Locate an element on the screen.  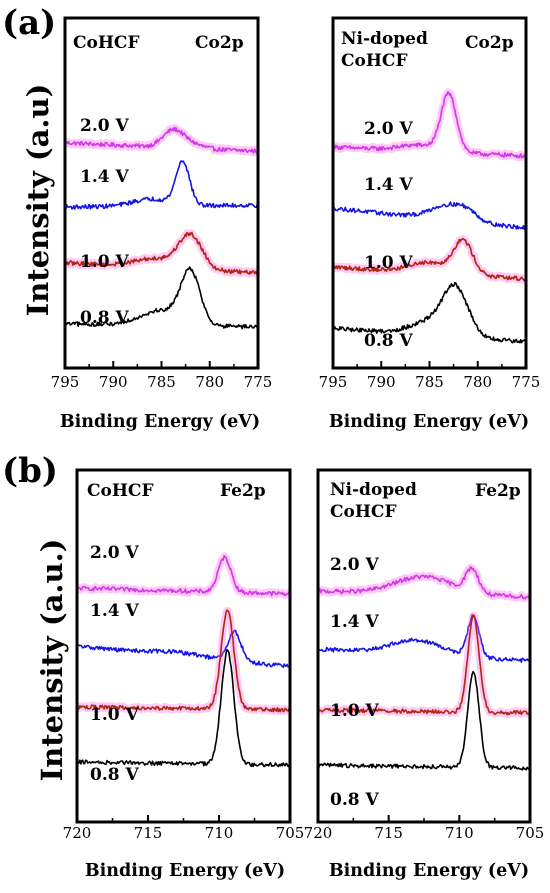
y-axis-label-a: Intensity (a.u) is located at coordinates (38, 200).